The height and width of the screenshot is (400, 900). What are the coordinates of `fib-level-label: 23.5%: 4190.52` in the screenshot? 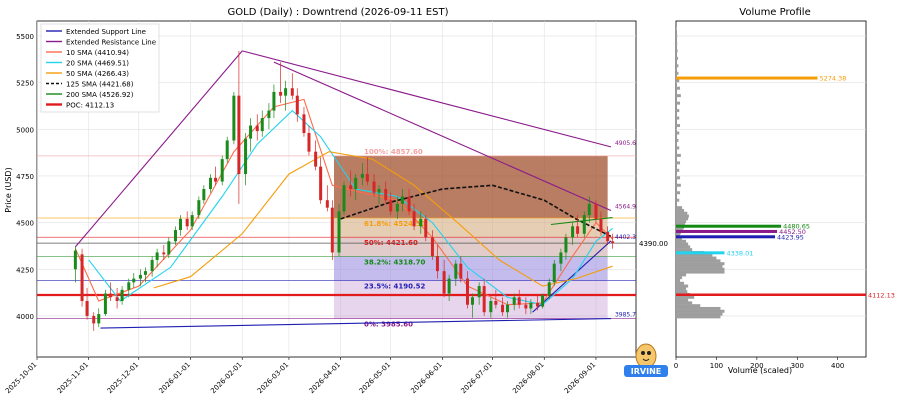 It's located at (395, 286).